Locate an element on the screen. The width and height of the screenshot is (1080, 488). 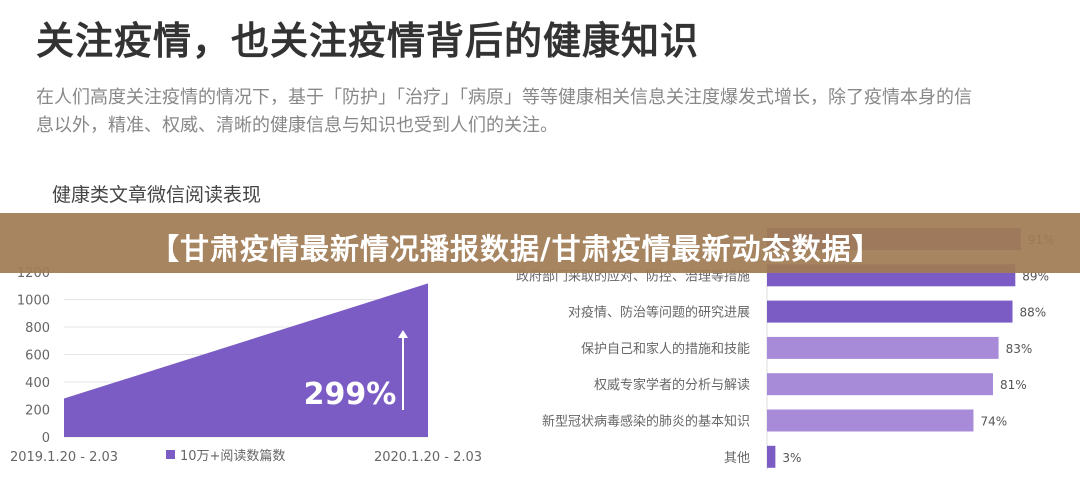
y-tick-label: 600 is located at coordinates (37, 356).